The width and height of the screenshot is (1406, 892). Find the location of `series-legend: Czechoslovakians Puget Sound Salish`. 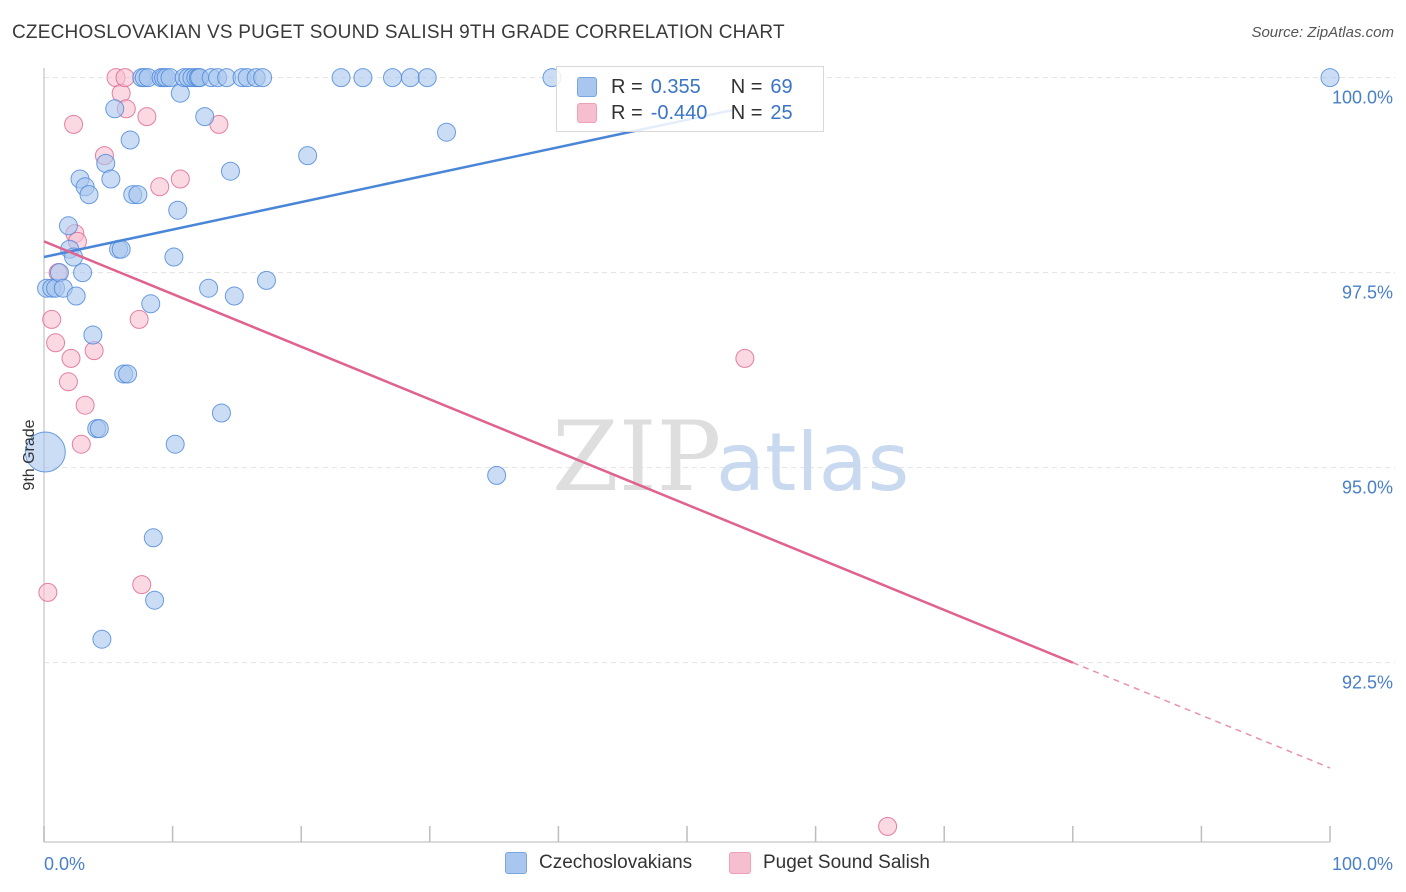

series-legend: Czechoslovakians Puget Sound Salish is located at coordinates (703, 865).